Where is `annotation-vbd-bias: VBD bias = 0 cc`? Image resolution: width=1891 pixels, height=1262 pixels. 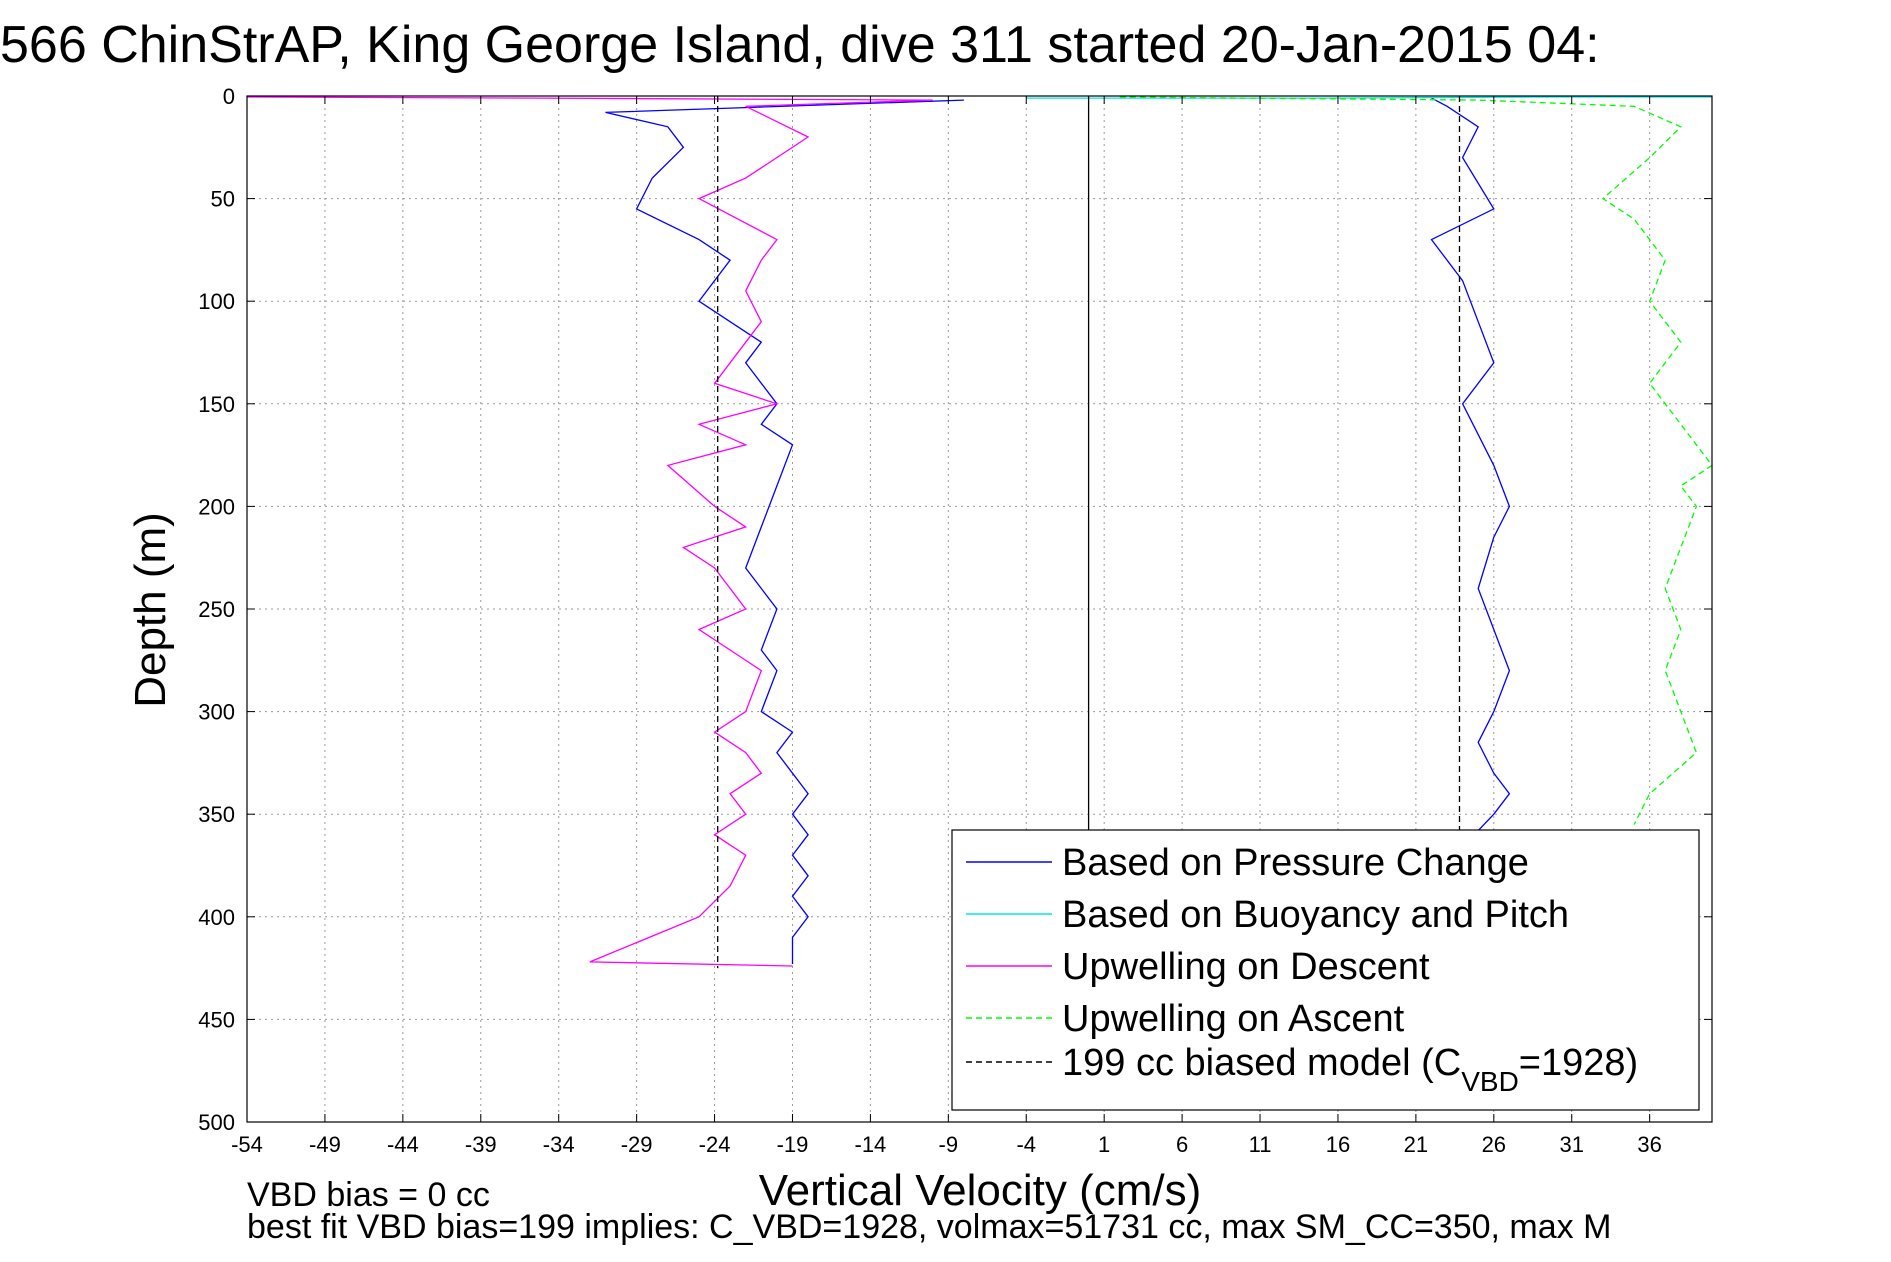 annotation-vbd-bias: VBD bias = 0 cc is located at coordinates (368, 1195).